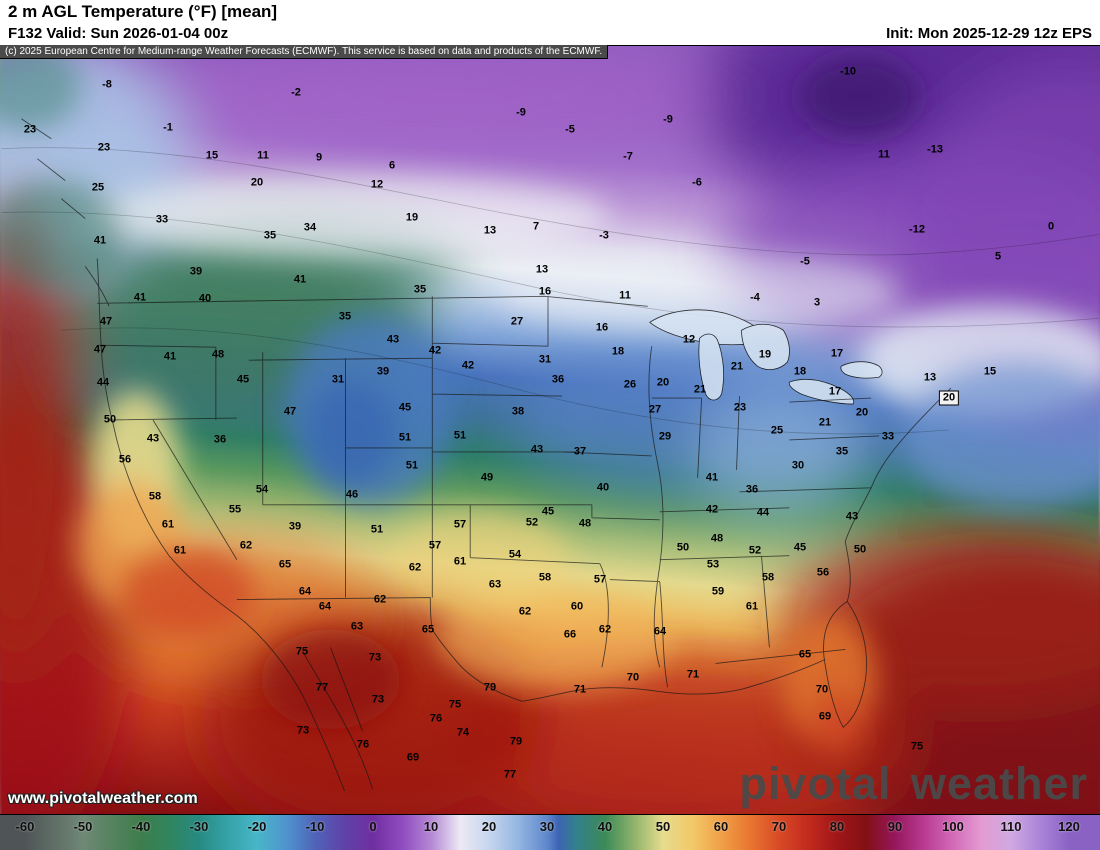  What do you see at coordinates (83, 826) in the screenshot?
I see `colorbar-tick: -50` at bounding box center [83, 826].